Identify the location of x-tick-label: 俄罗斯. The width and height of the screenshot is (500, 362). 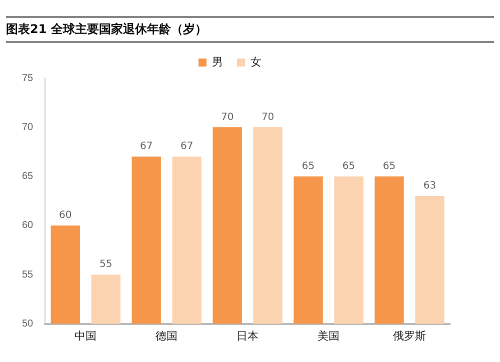
(409, 335).